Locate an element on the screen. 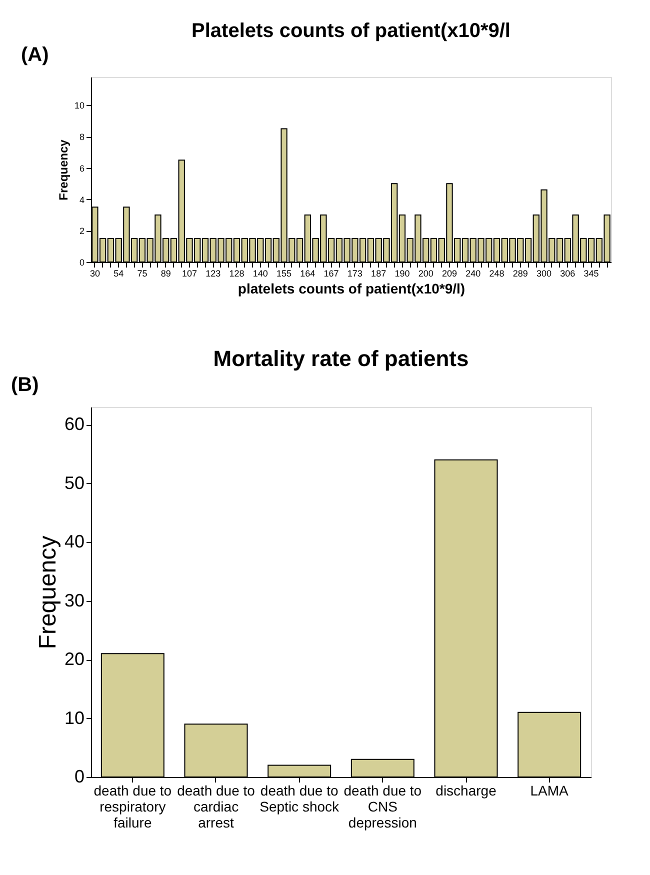 Image resolution: width=650 pixels, height=875 pixels. y-tick-label: 6 is located at coordinates (81, 168).